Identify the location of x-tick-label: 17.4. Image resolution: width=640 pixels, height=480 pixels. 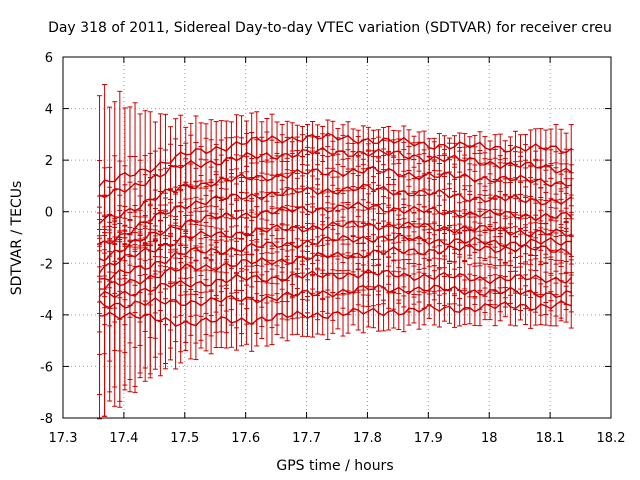
(123, 438).